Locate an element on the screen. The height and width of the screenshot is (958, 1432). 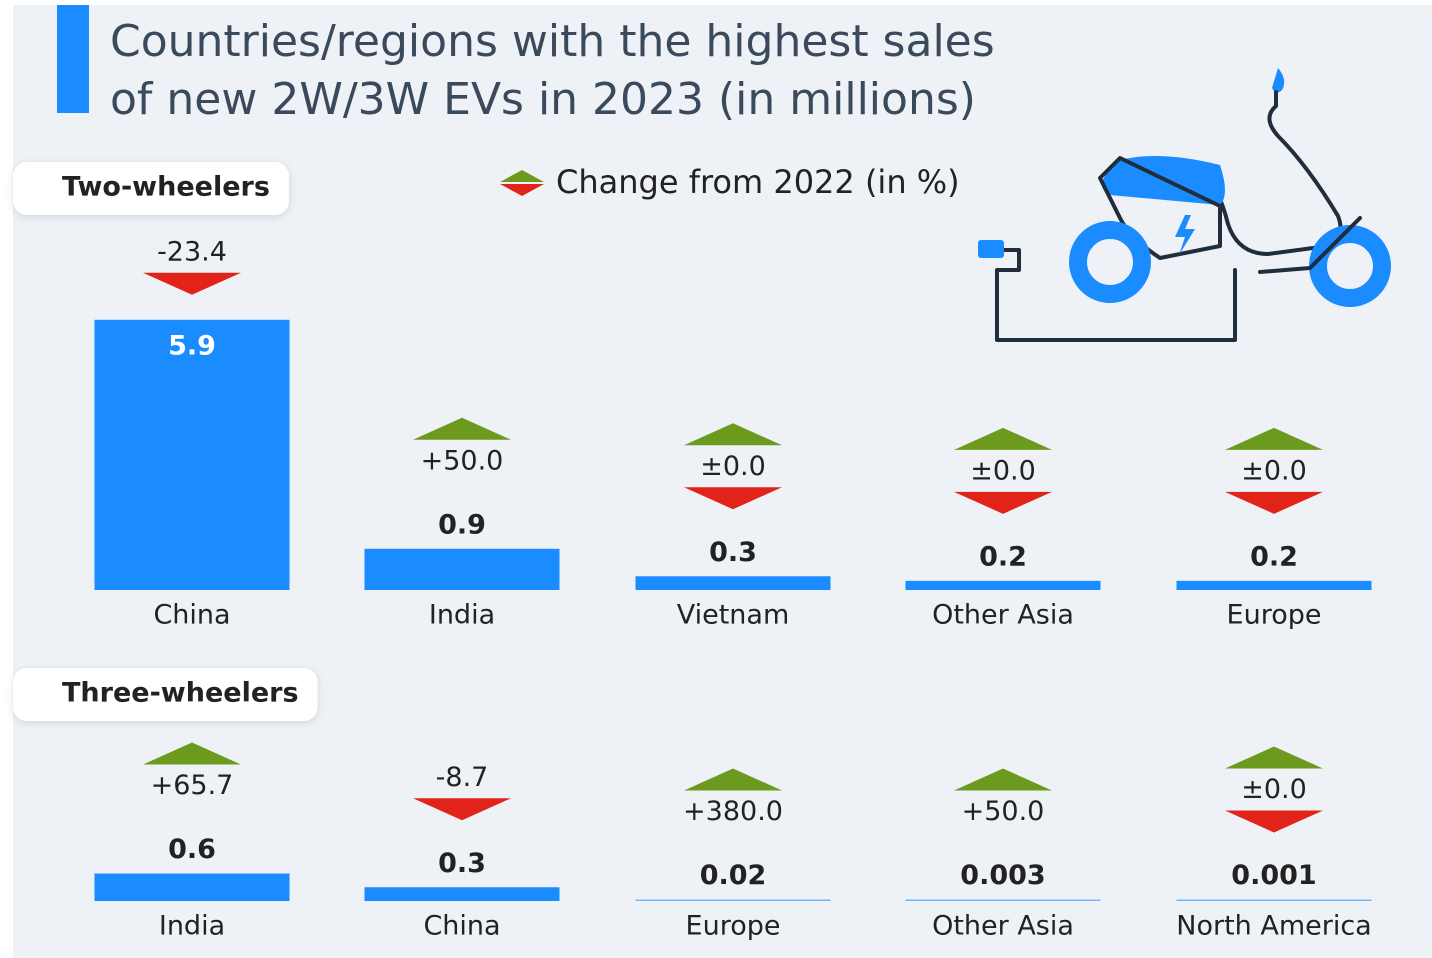
value-label: 0.9 is located at coordinates (462, 524).